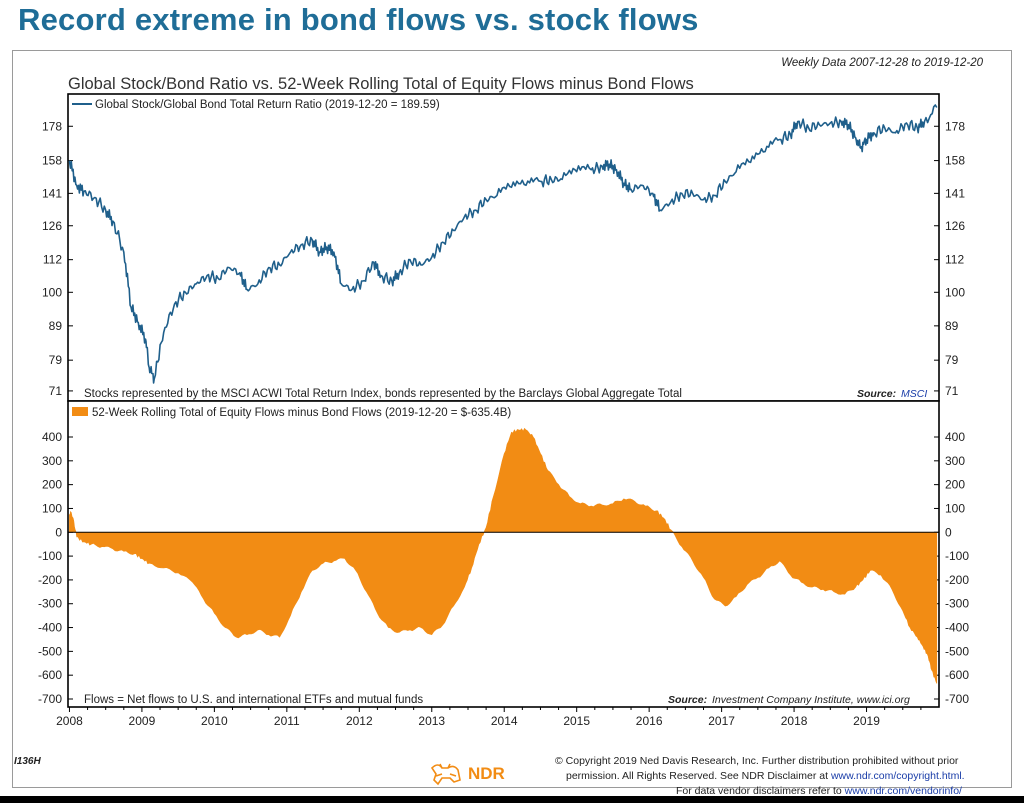 This screenshot has width=1024, height=803. What do you see at coordinates (512, 799) in the screenshot?
I see `bottom-bar` at bounding box center [512, 799].